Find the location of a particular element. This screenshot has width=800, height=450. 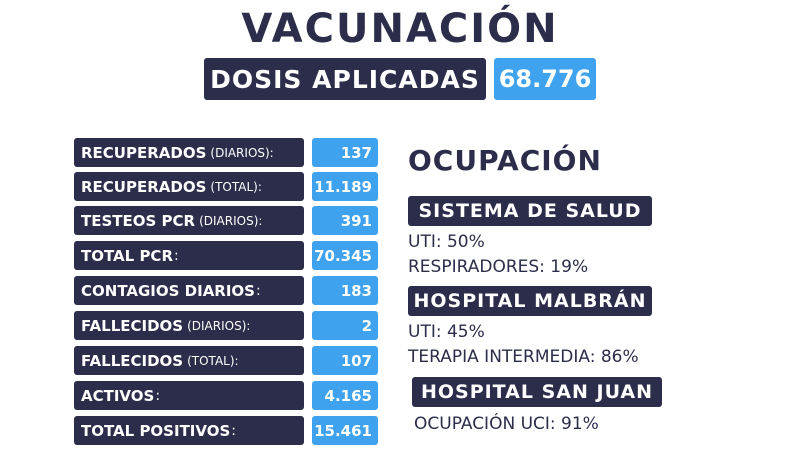

stat-label: TOTAL POSITIVOS: is located at coordinates (189, 430).